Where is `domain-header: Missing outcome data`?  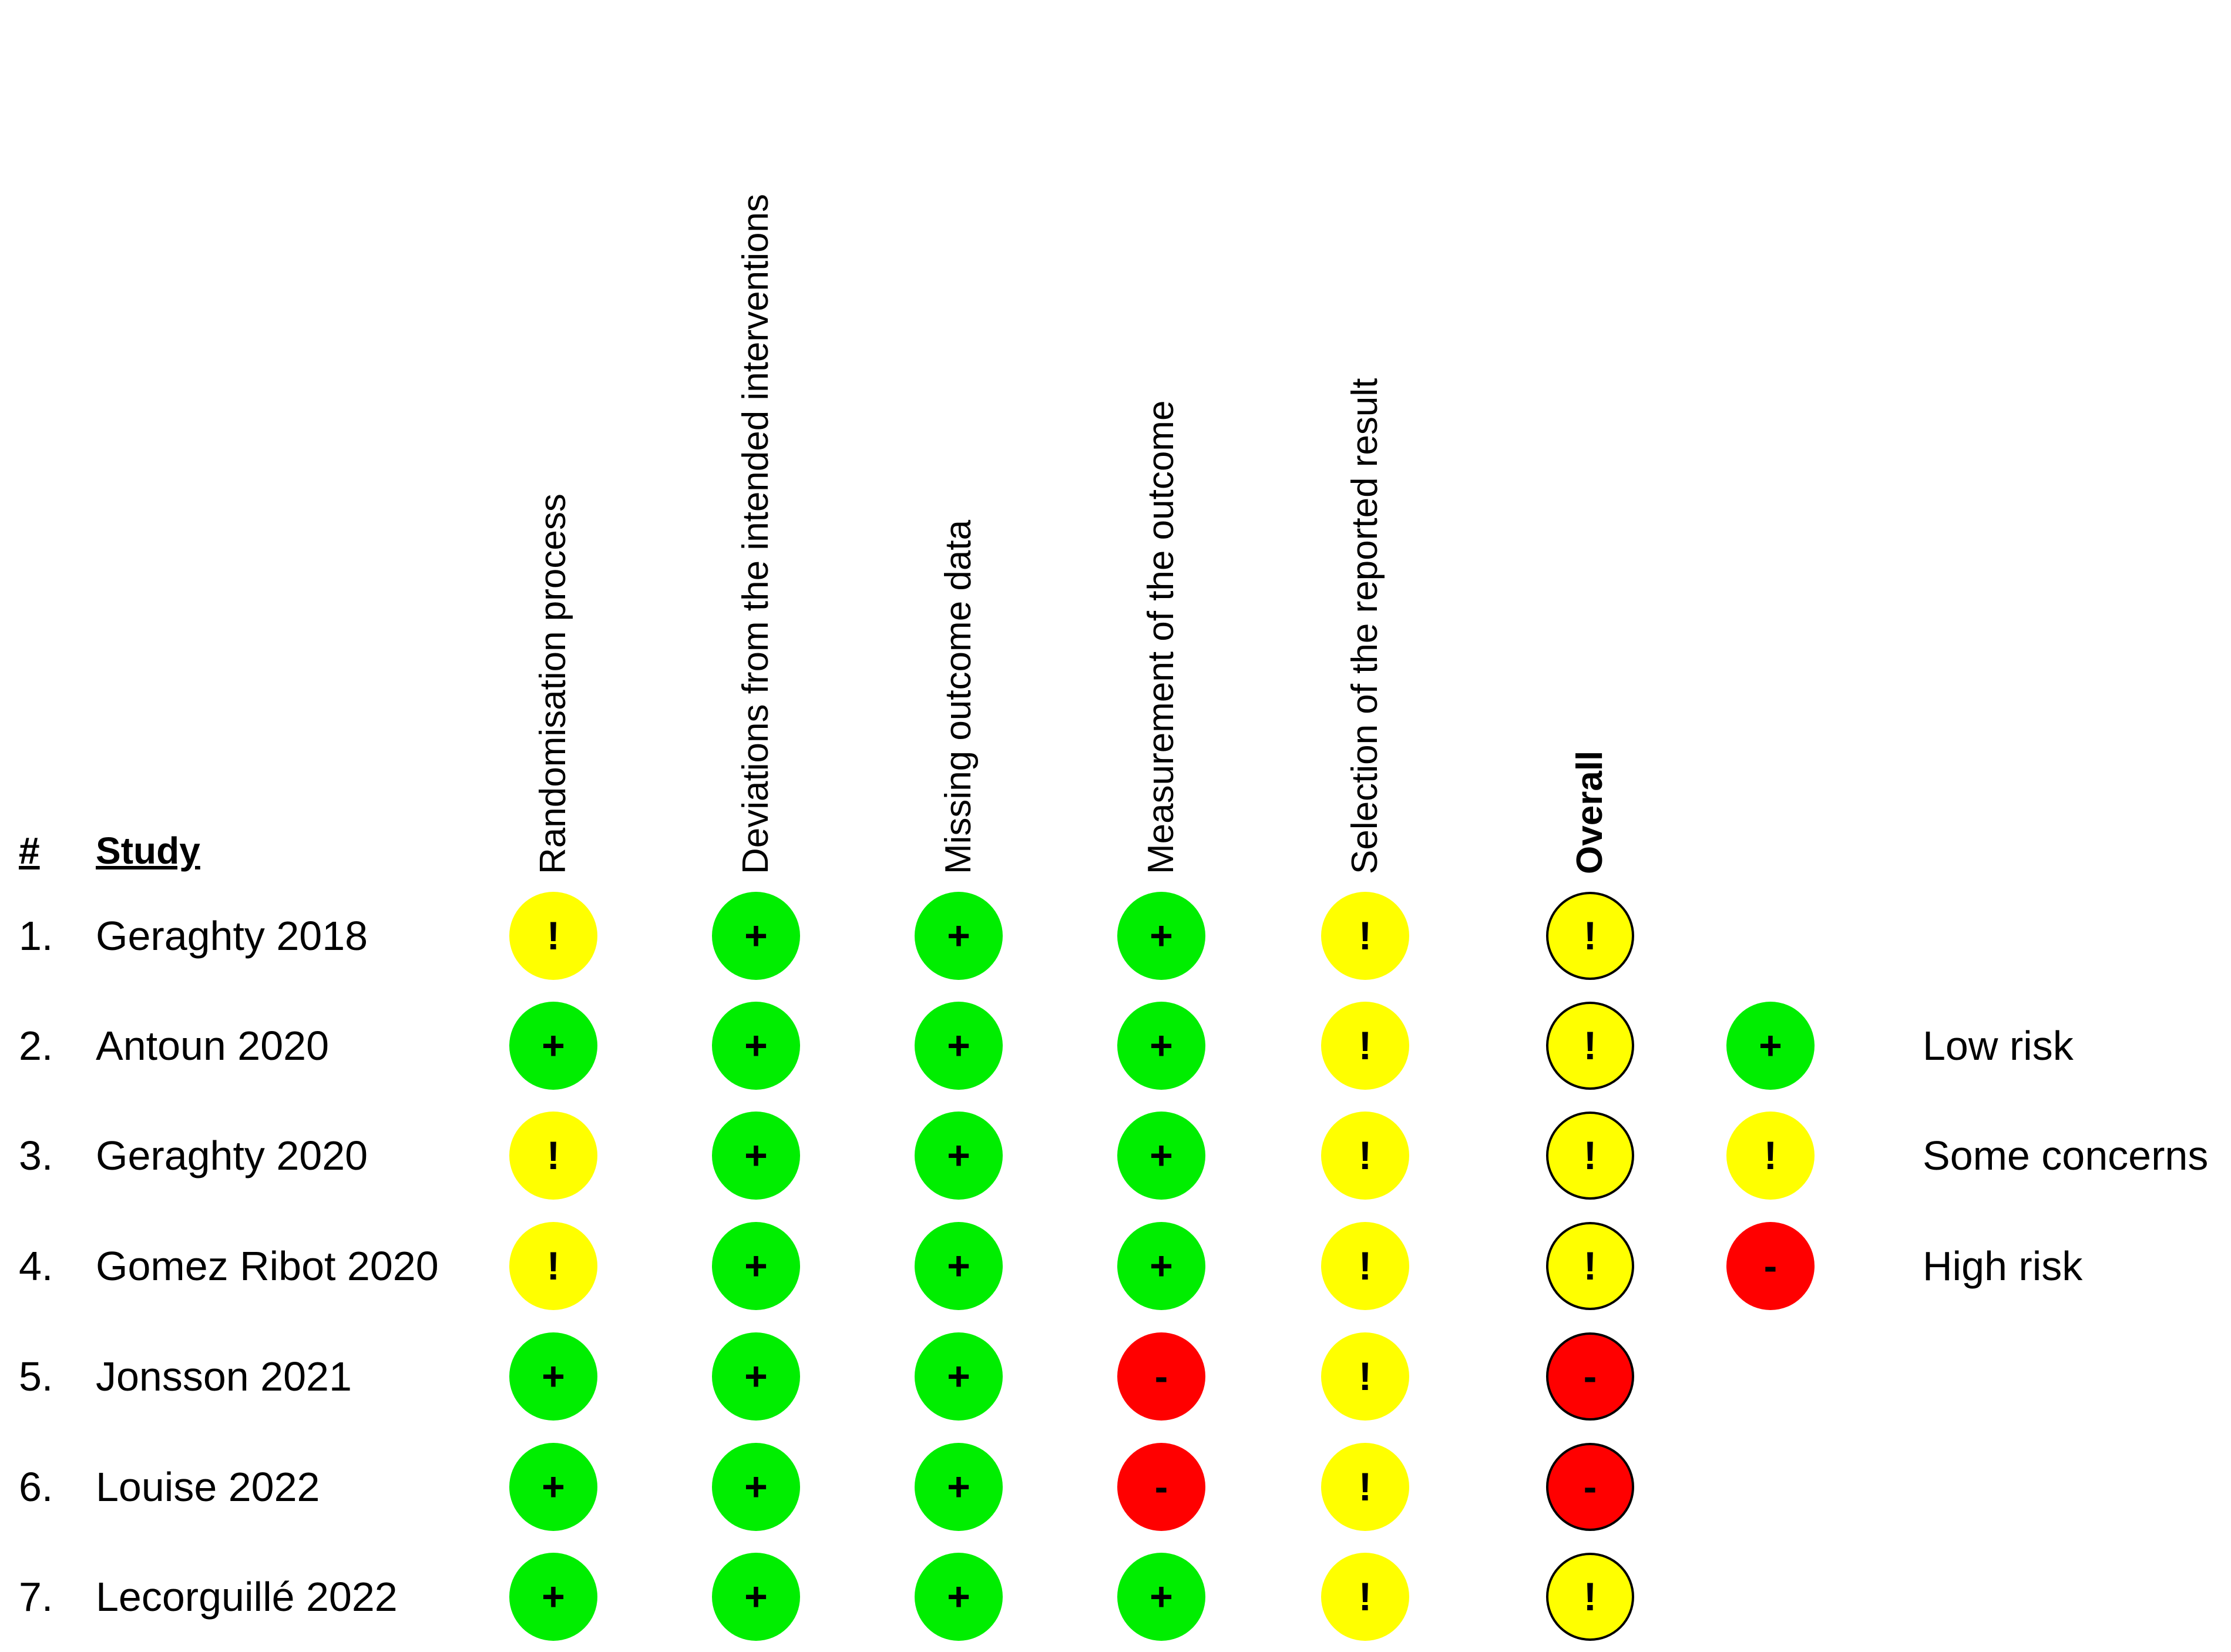 domain-header: Missing outcome data is located at coordinates (958, 696).